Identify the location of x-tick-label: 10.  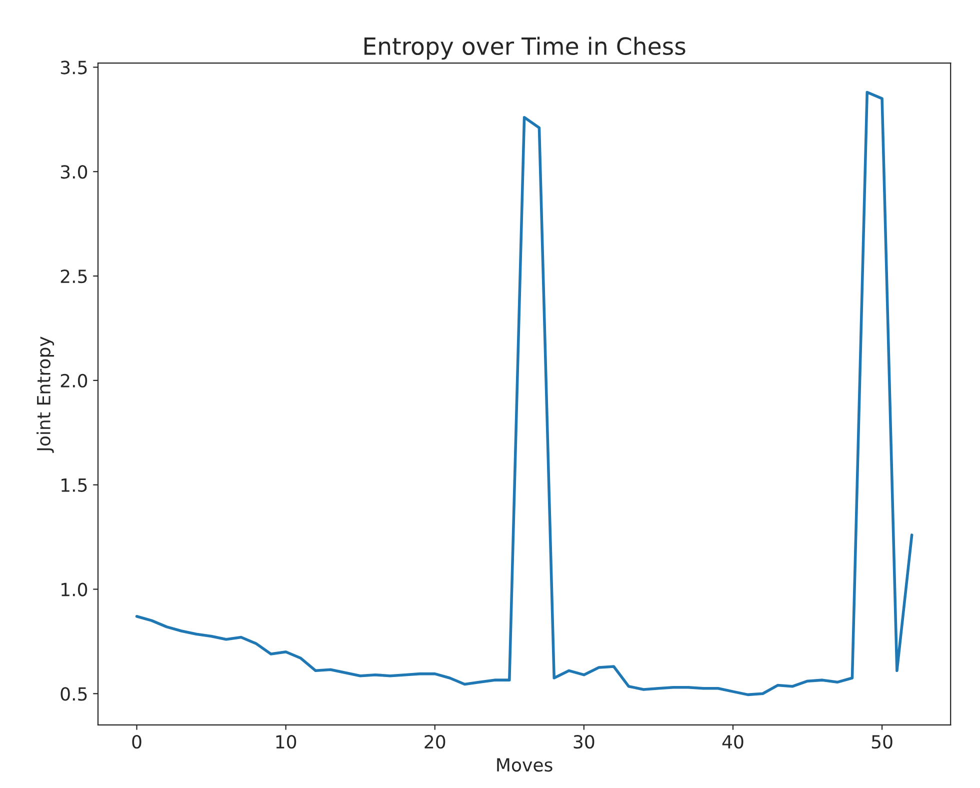
(286, 742).